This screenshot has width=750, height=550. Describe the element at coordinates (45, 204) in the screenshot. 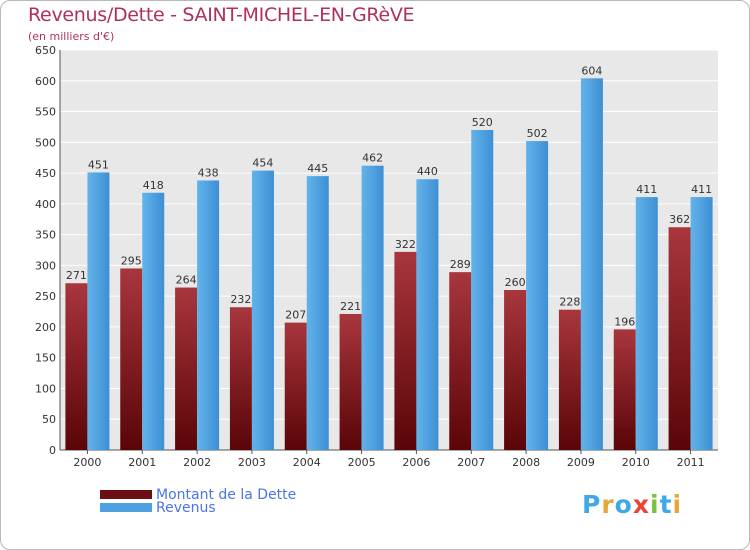

I see `y-tick-label: 400` at that location.